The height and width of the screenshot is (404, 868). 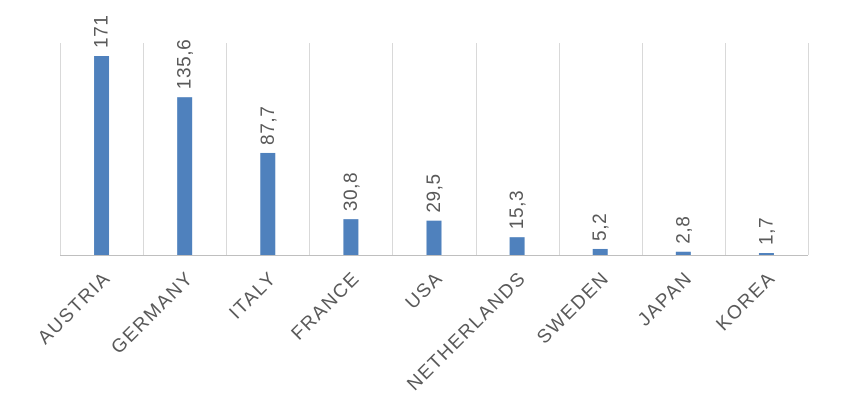 I want to click on data-label: 30,8, so click(x=351, y=191).